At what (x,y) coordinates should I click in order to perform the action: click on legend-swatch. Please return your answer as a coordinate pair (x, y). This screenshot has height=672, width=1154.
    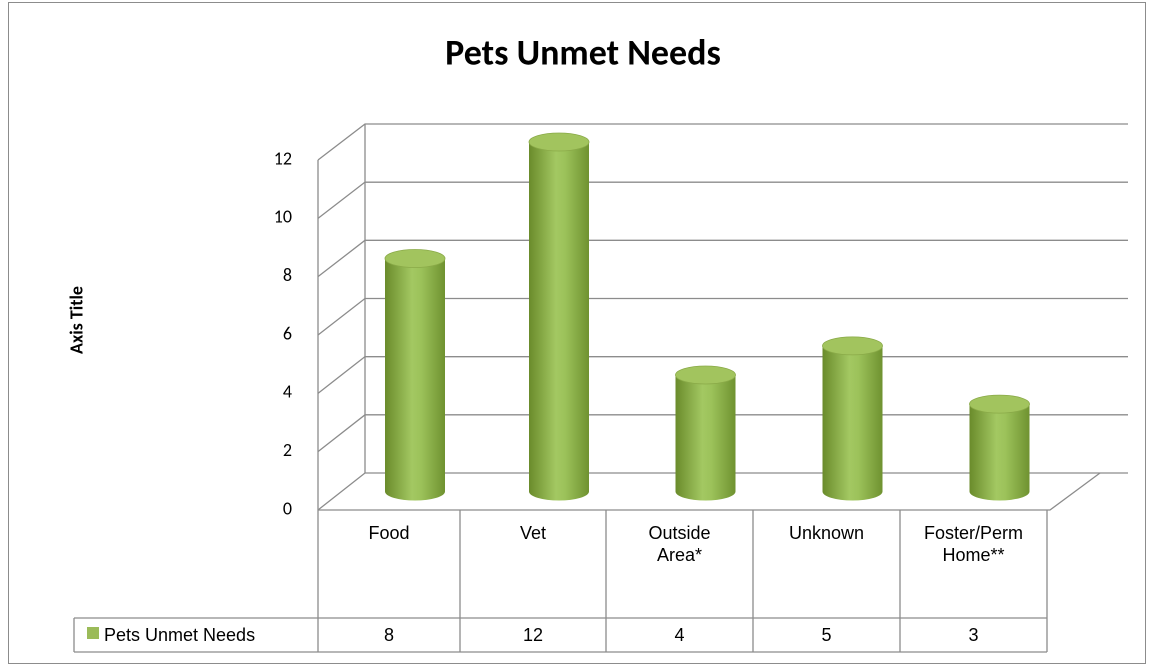
    Looking at the image, I should click on (93, 633).